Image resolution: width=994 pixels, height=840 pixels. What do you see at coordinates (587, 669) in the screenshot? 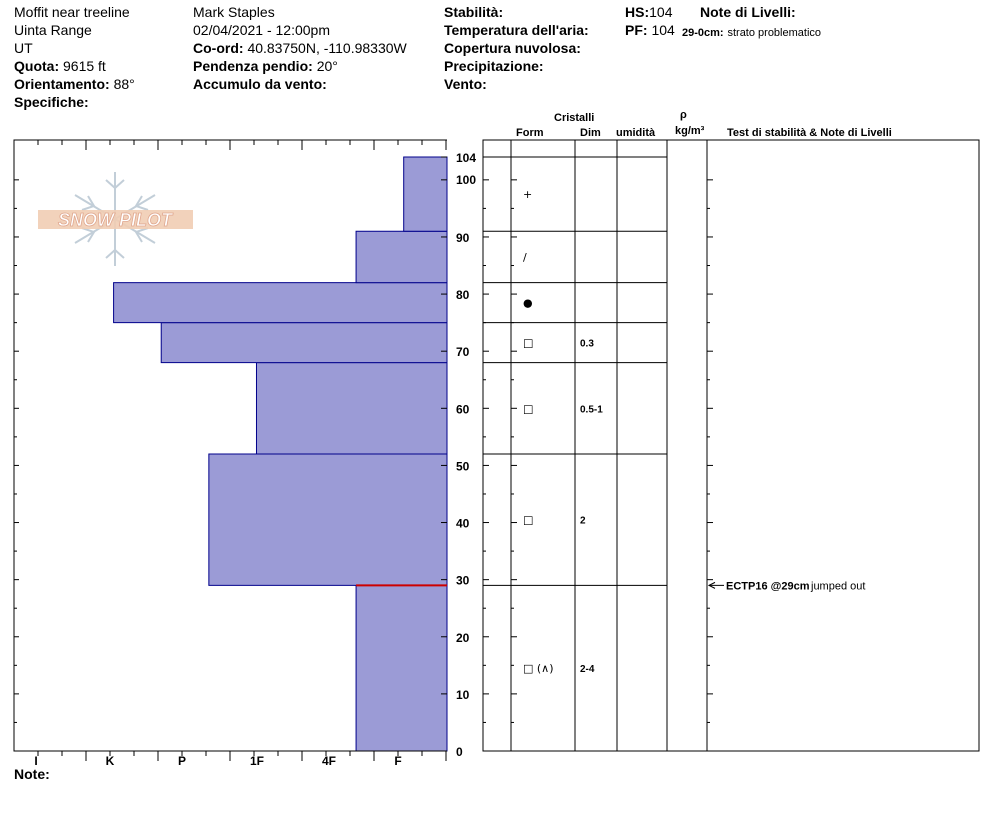
I see `grain-size: 2-4` at bounding box center [587, 669].